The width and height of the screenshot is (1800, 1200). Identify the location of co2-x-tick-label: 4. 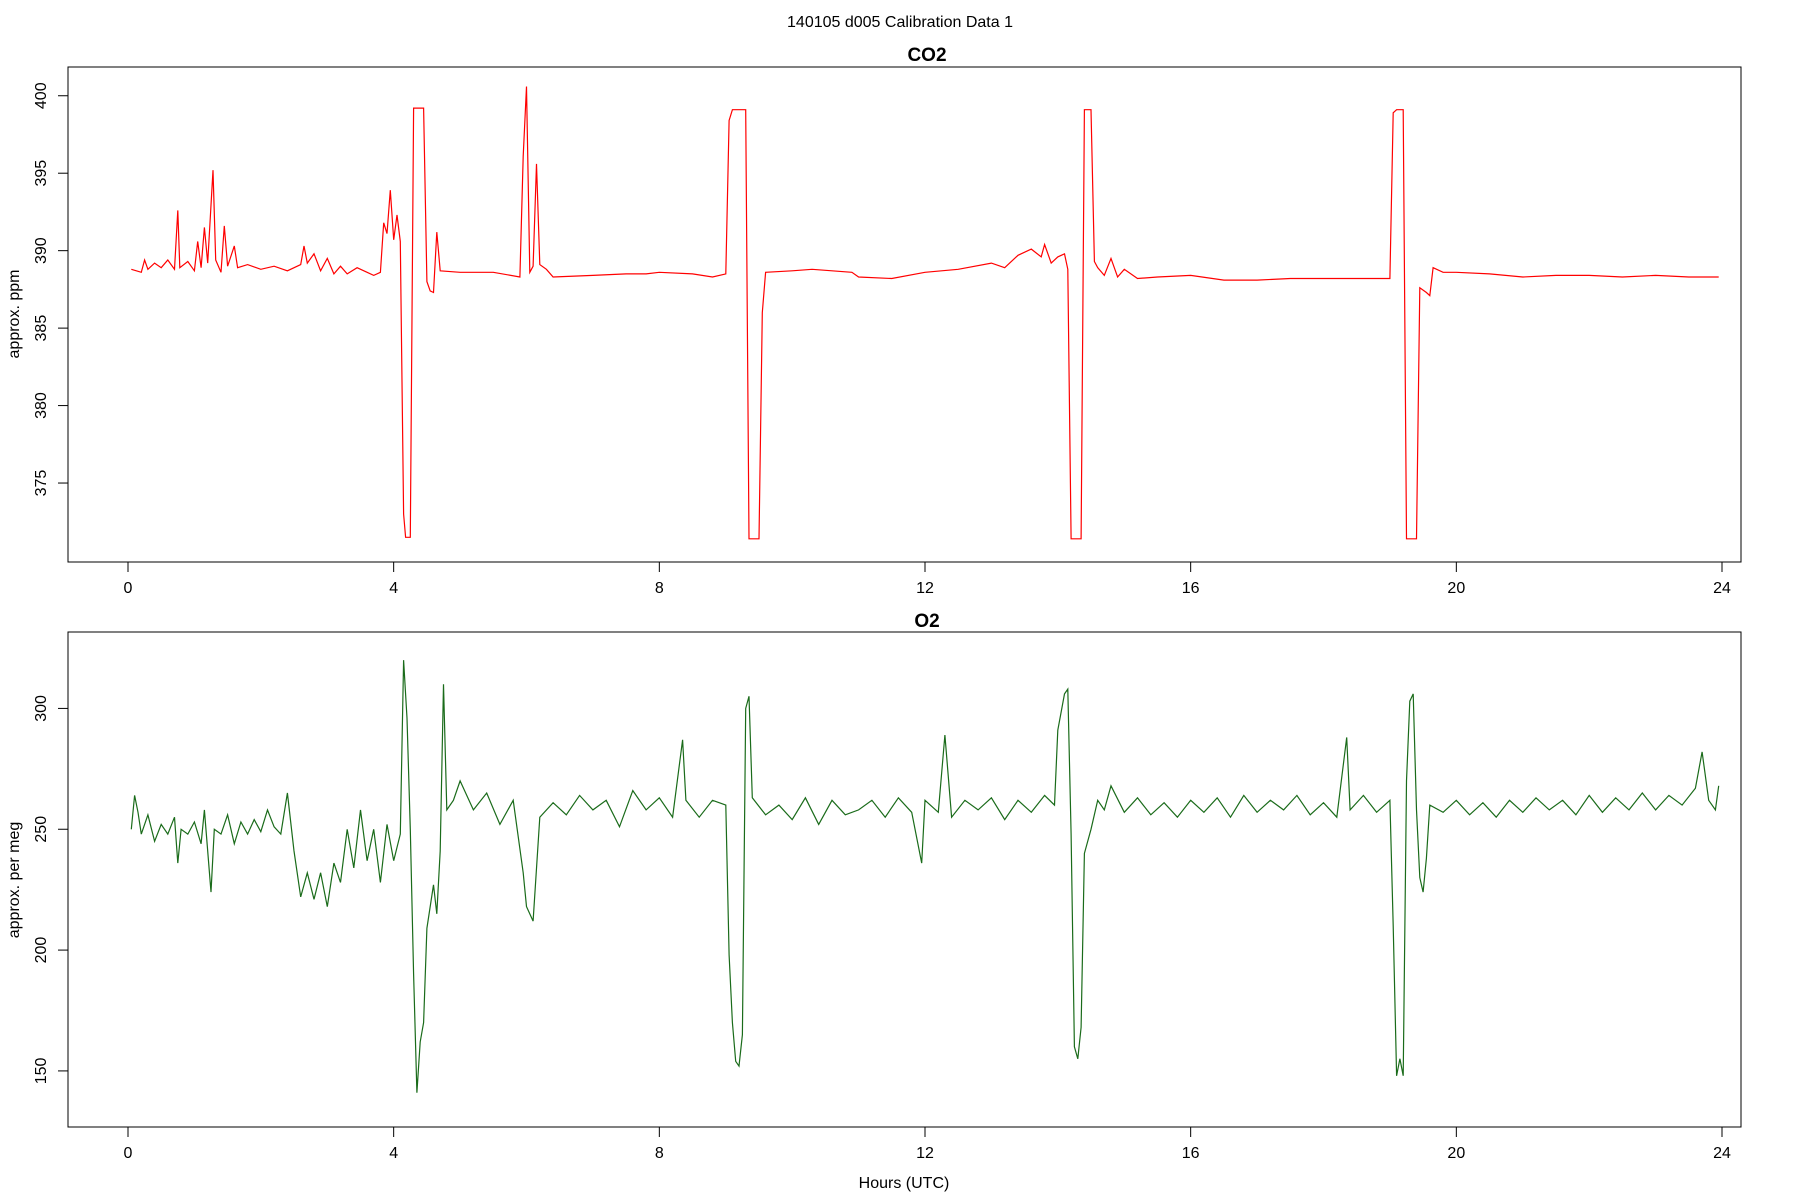
(393, 588).